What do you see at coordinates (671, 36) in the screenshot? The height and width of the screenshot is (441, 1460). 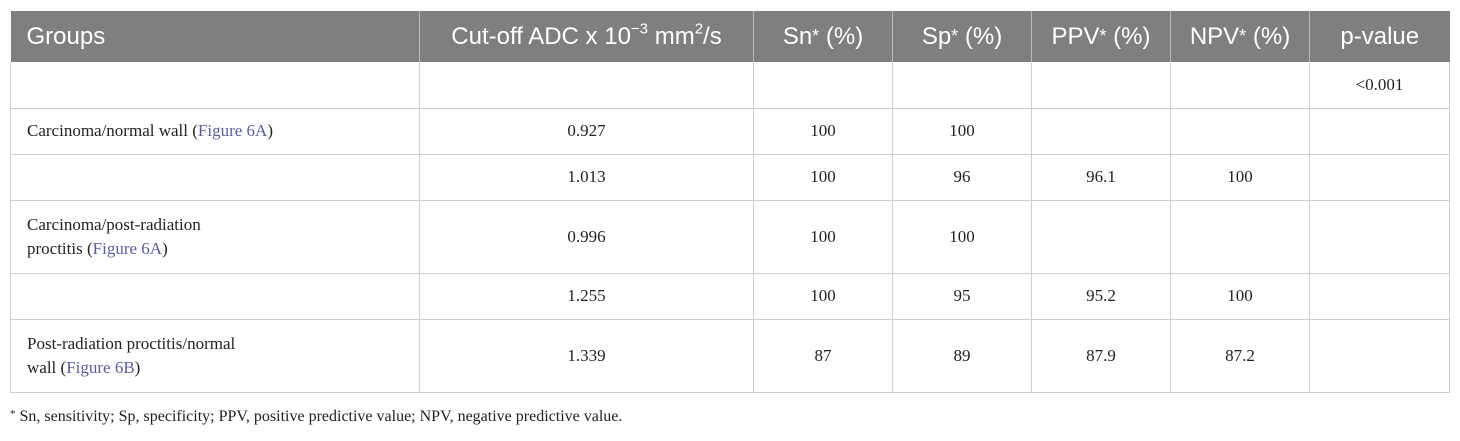 I see `header-cutoff-unit: mm` at bounding box center [671, 36].